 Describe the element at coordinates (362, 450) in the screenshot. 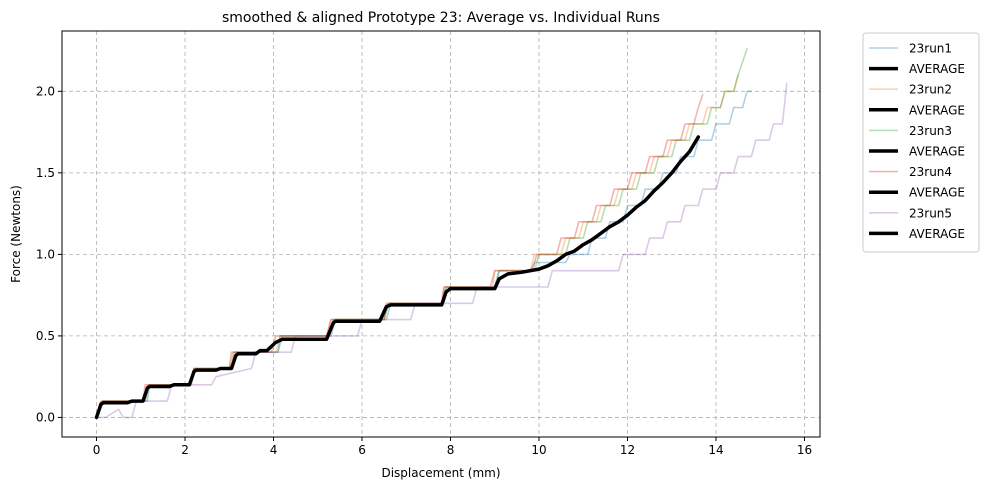

I see `x-tick-label: 6` at that location.